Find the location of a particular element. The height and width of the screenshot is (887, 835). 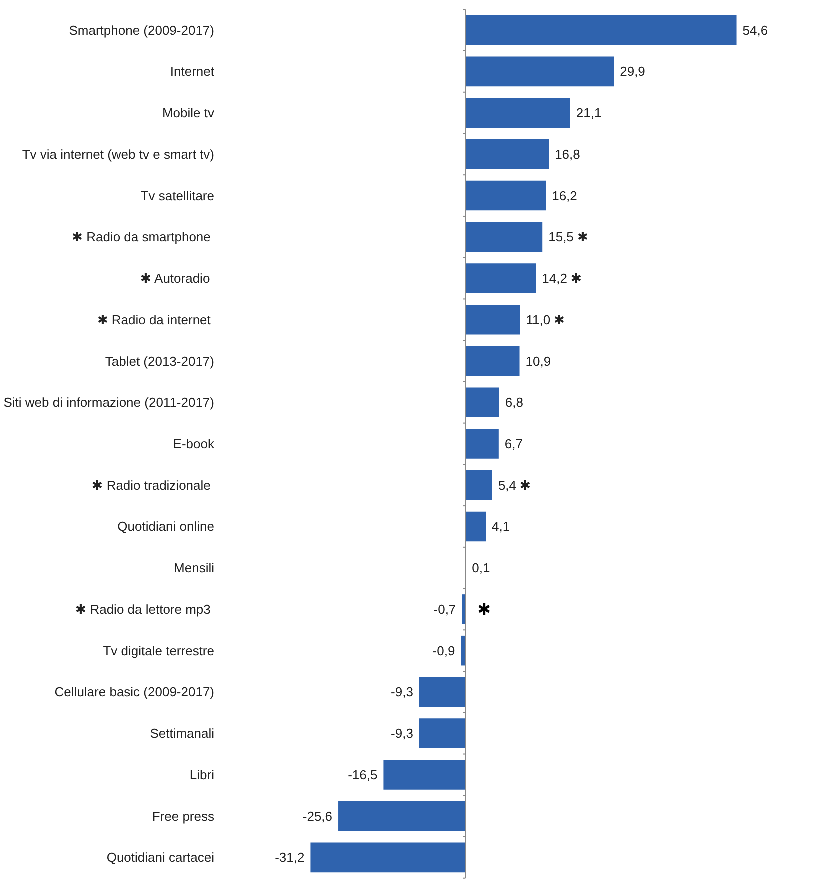

data-label: 6,8 is located at coordinates (514, 402).